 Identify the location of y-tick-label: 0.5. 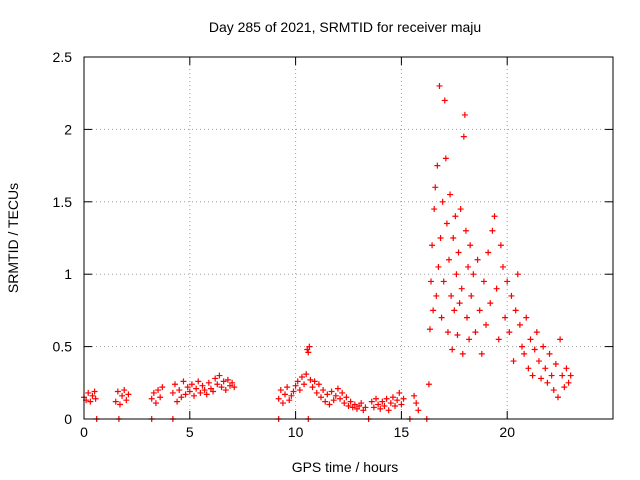
(63, 347).